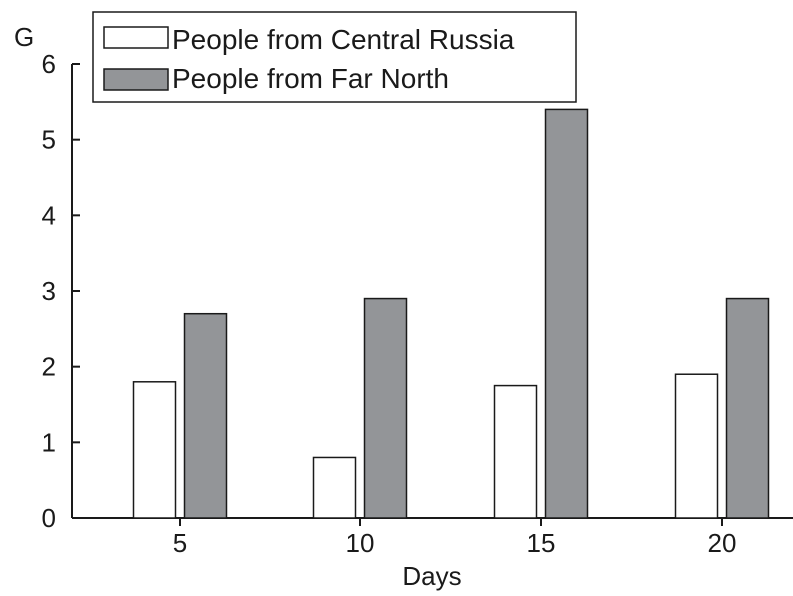 The height and width of the screenshot is (596, 793). Describe the element at coordinates (541, 543) in the screenshot. I see `x-tick-label: 15` at that location.